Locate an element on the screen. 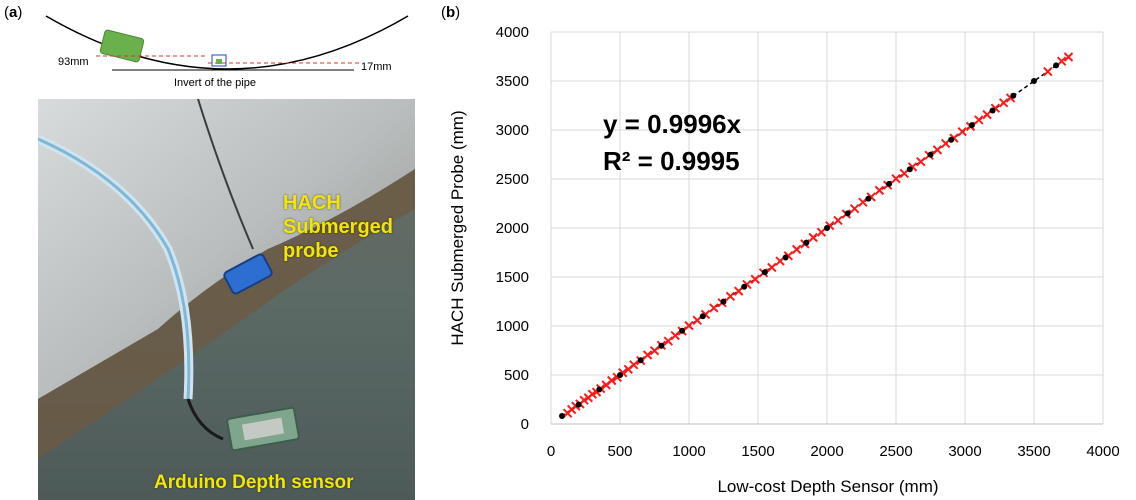 The image size is (1136, 500). x-tick-label: 3500 is located at coordinates (1033, 451).